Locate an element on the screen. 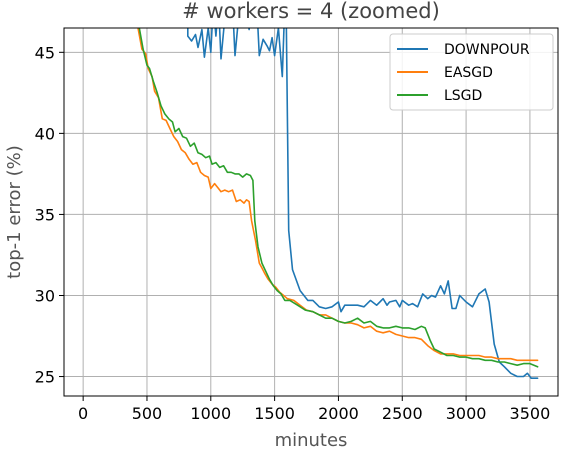  x-tick-label: 2000 is located at coordinates (338, 413).